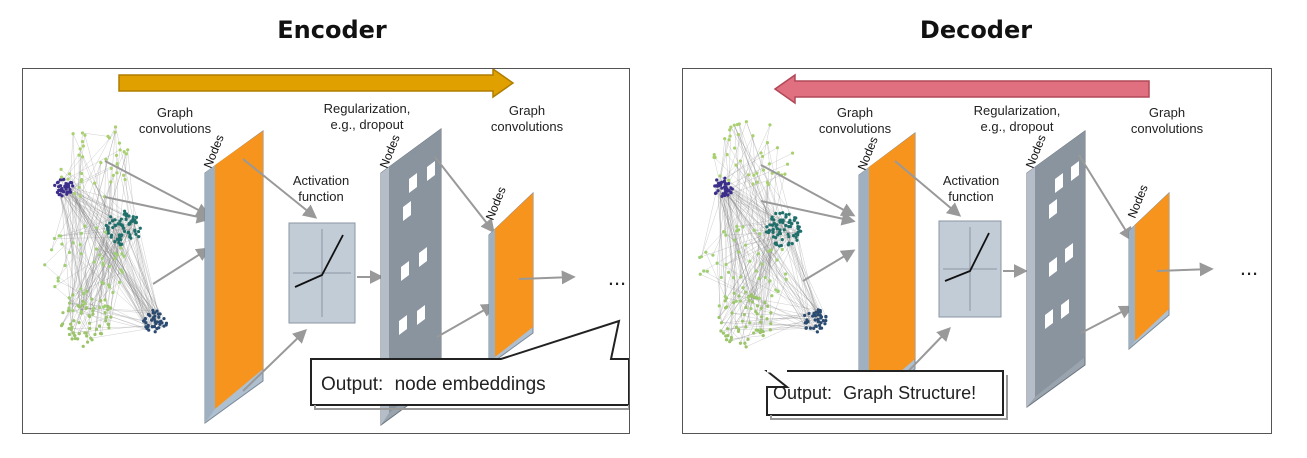  I want to click on nodes-label-3: Nodes, so click(496, 203).